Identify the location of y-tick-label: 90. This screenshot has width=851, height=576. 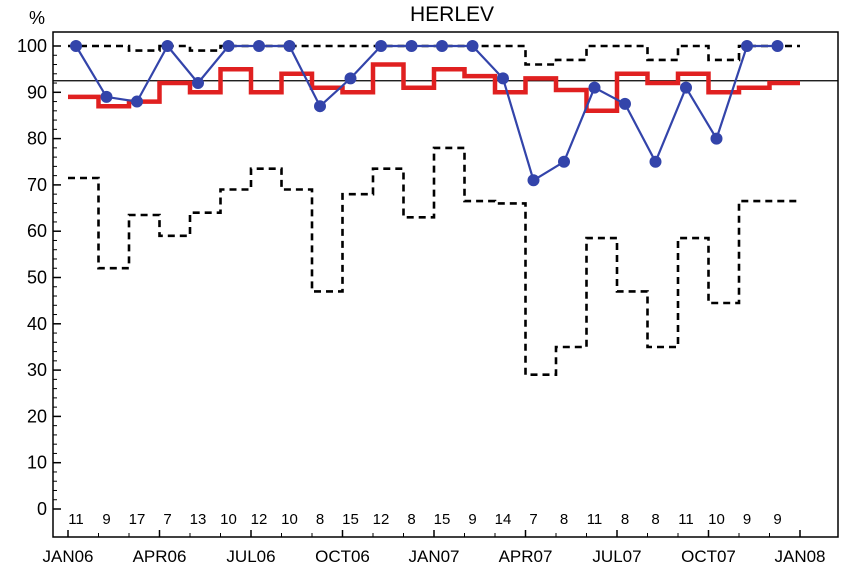
(37, 92).